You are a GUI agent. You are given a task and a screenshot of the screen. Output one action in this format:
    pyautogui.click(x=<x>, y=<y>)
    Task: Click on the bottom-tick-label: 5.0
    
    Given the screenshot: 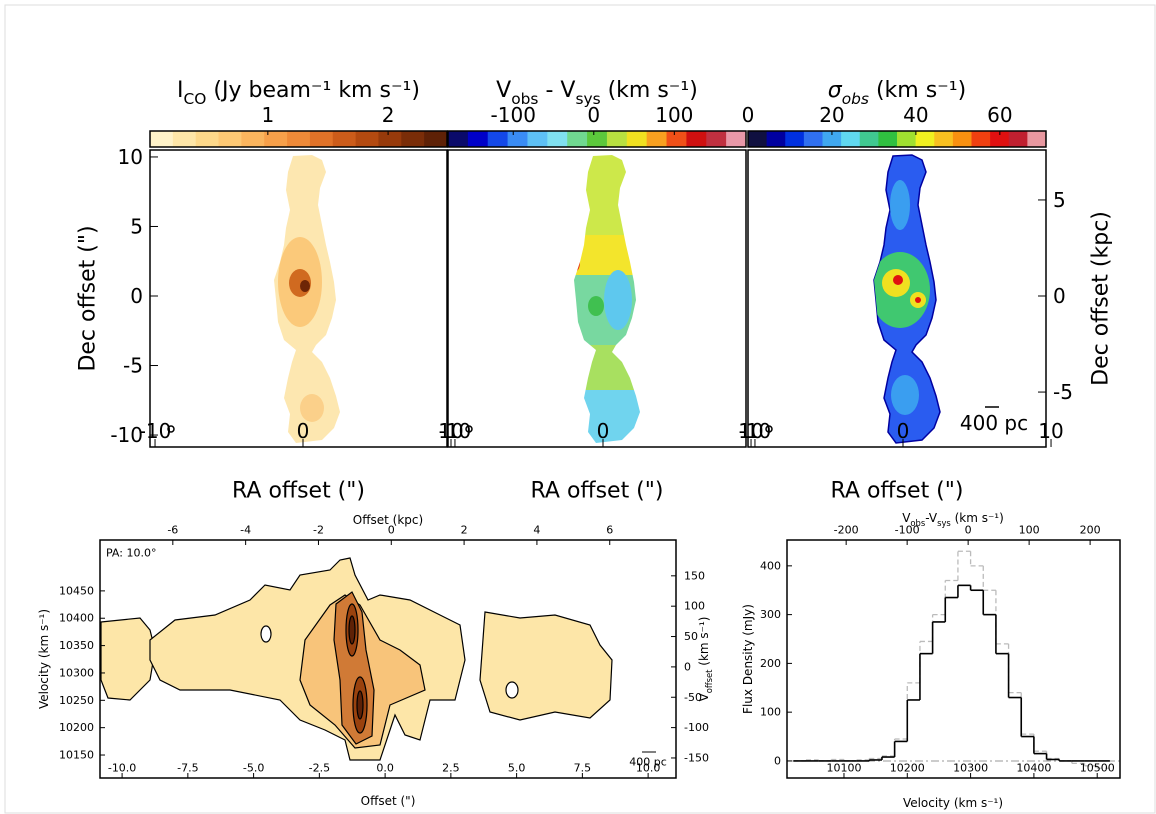 What is the action you would take?
    pyautogui.click(x=517, y=768)
    